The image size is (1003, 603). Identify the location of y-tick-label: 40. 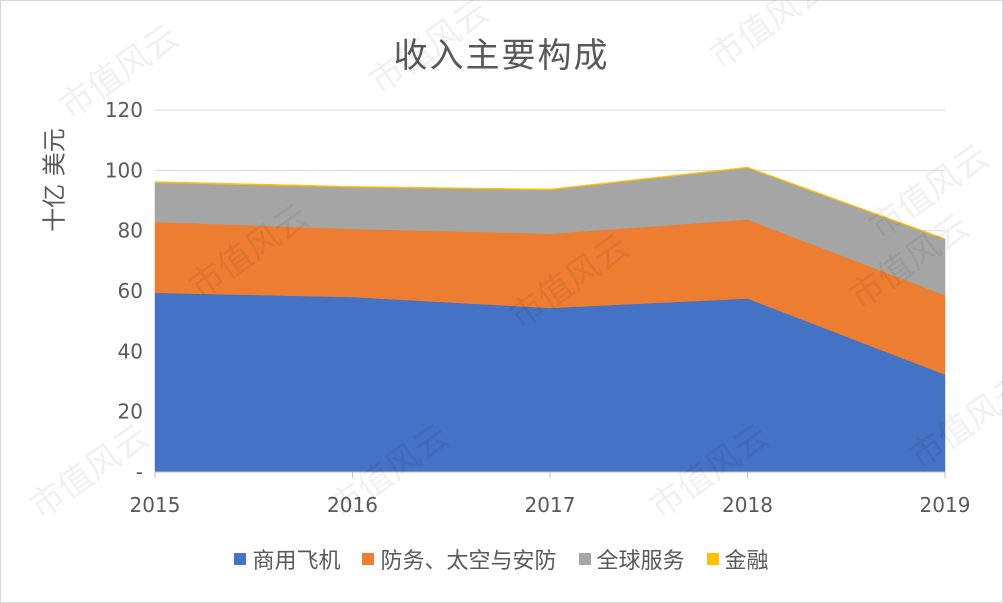
(130, 351).